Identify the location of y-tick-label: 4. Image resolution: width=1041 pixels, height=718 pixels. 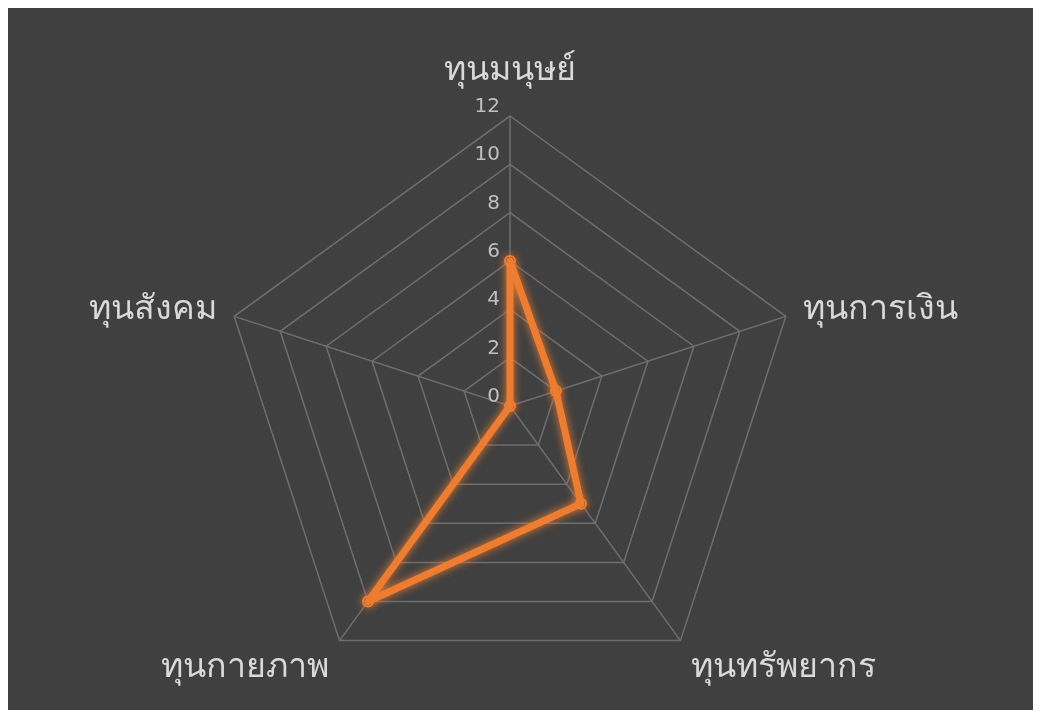
(493, 298).